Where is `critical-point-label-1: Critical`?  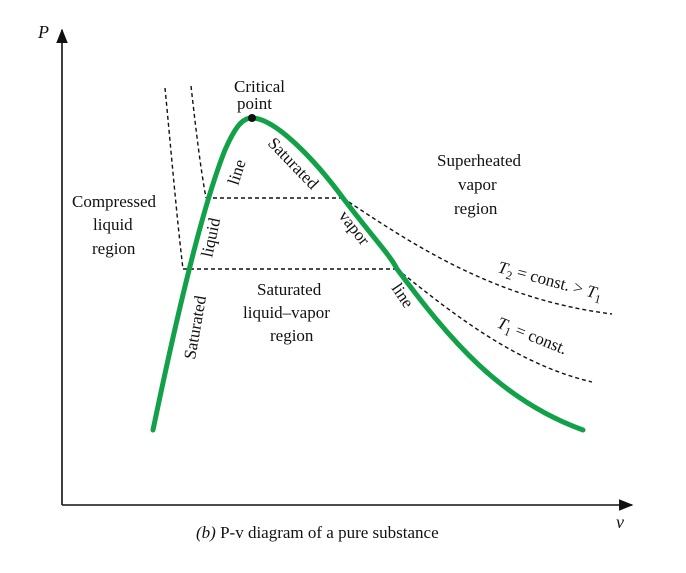 critical-point-label-1: Critical is located at coordinates (259, 86).